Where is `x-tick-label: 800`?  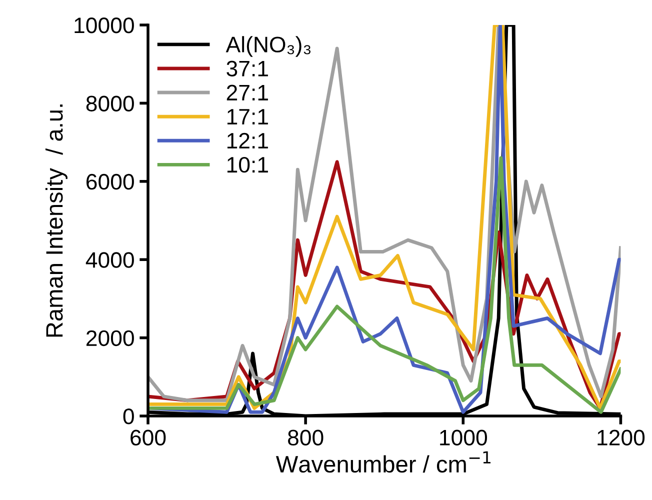 x-tick-label: 800 is located at coordinates (306, 438).